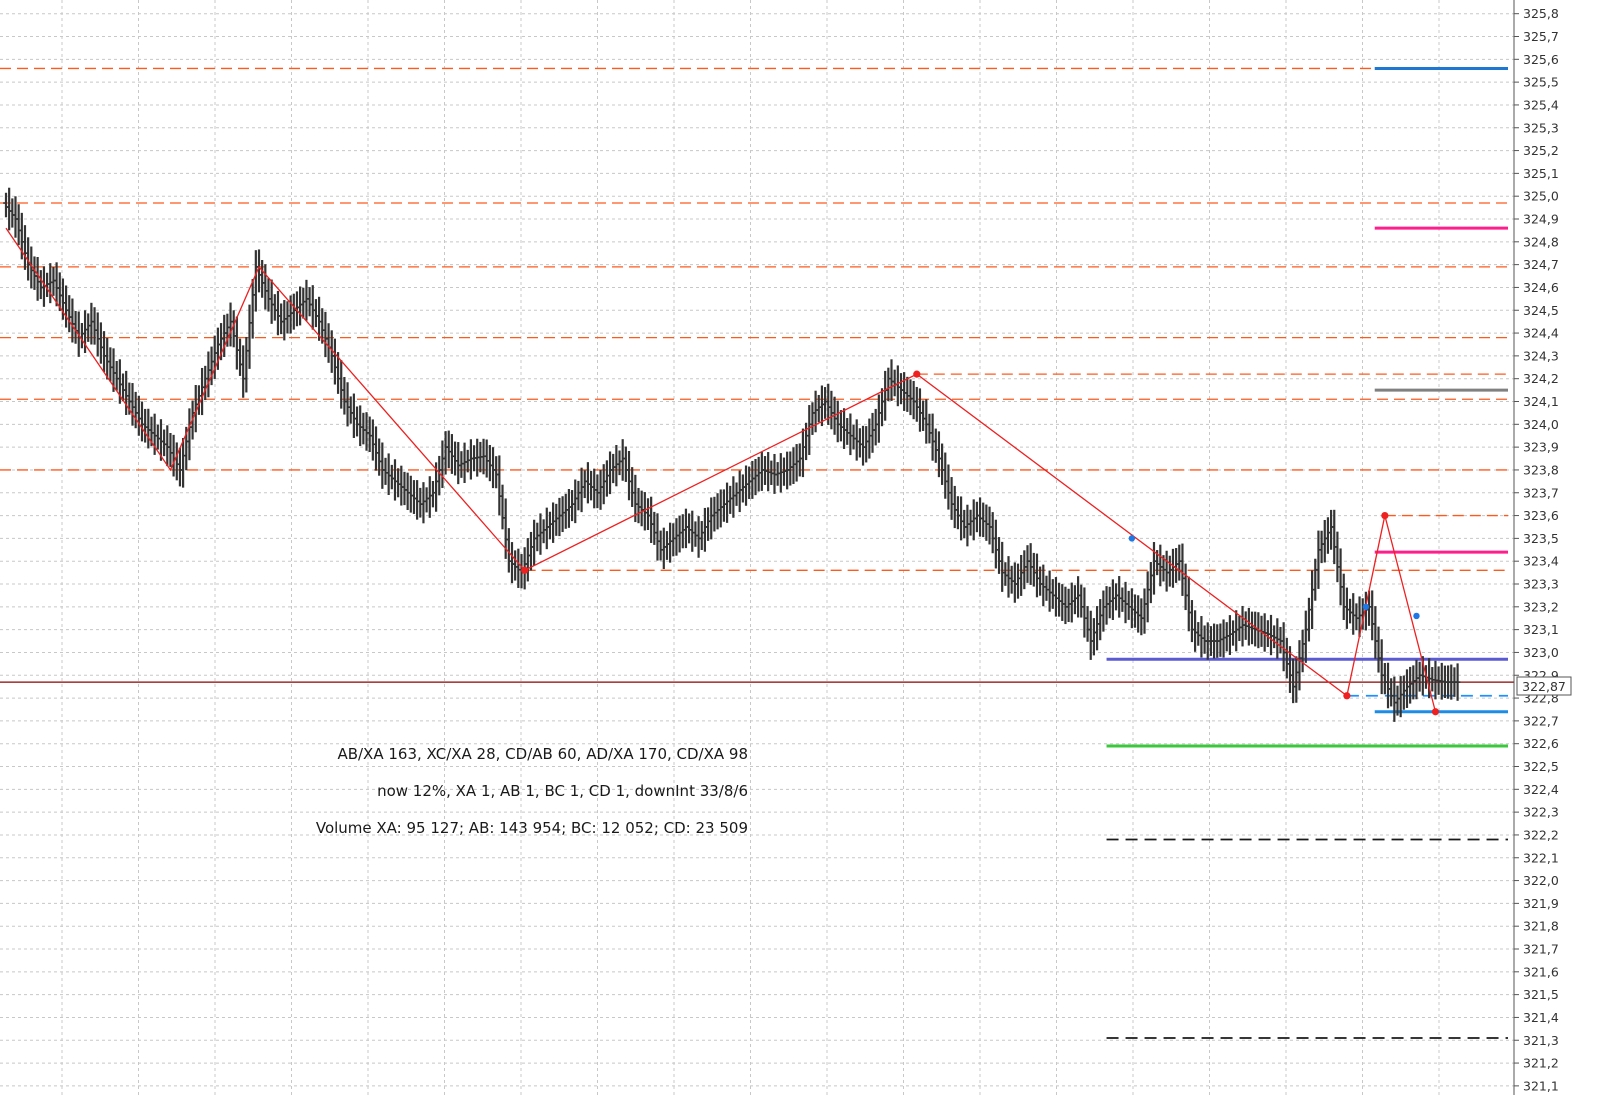 The height and width of the screenshot is (1099, 1611). What do you see at coordinates (1541, 857) in the screenshot?
I see `y-tick-label: 322,1` at bounding box center [1541, 857].